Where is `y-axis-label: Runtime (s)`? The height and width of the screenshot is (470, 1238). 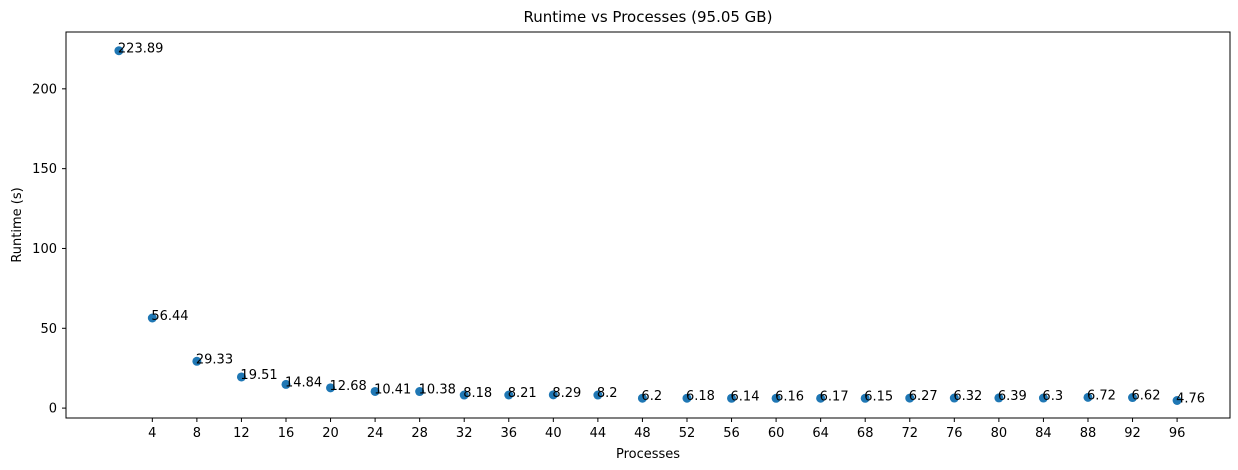
y-axis-label: Runtime (s) is located at coordinates (17, 224).